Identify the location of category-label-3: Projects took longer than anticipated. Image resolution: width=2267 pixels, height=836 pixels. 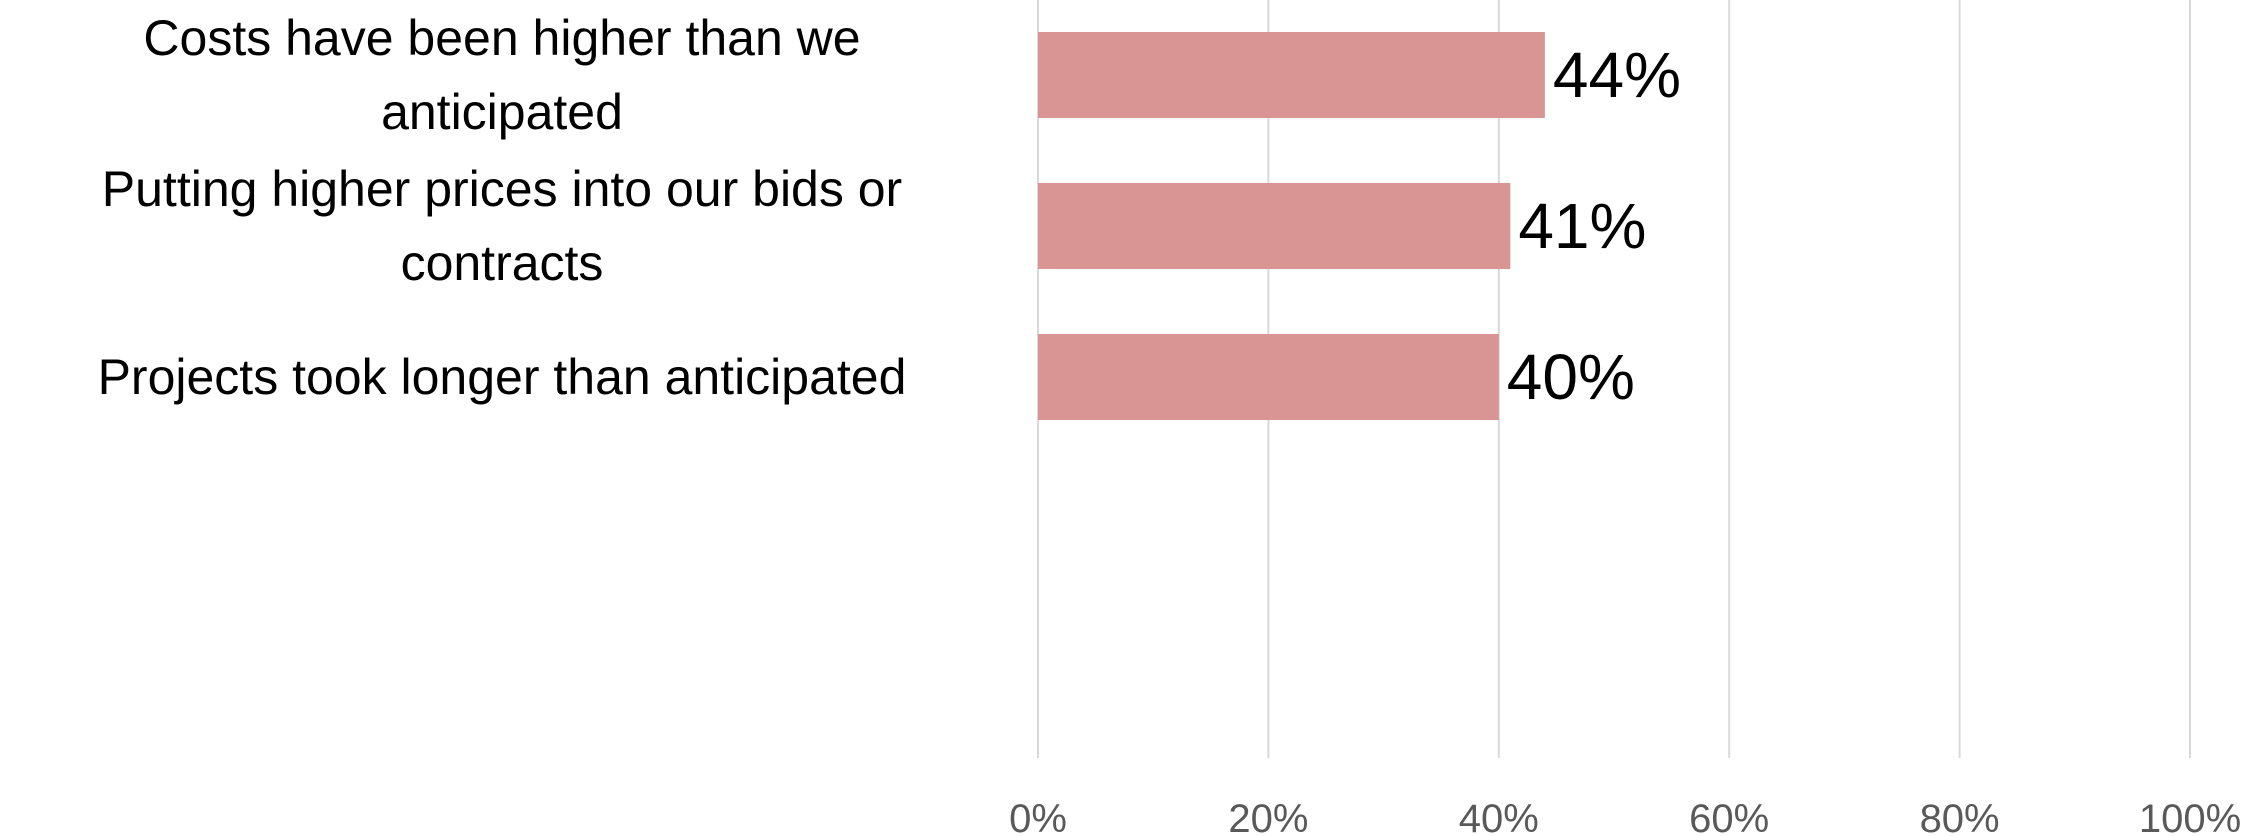
(502, 377).